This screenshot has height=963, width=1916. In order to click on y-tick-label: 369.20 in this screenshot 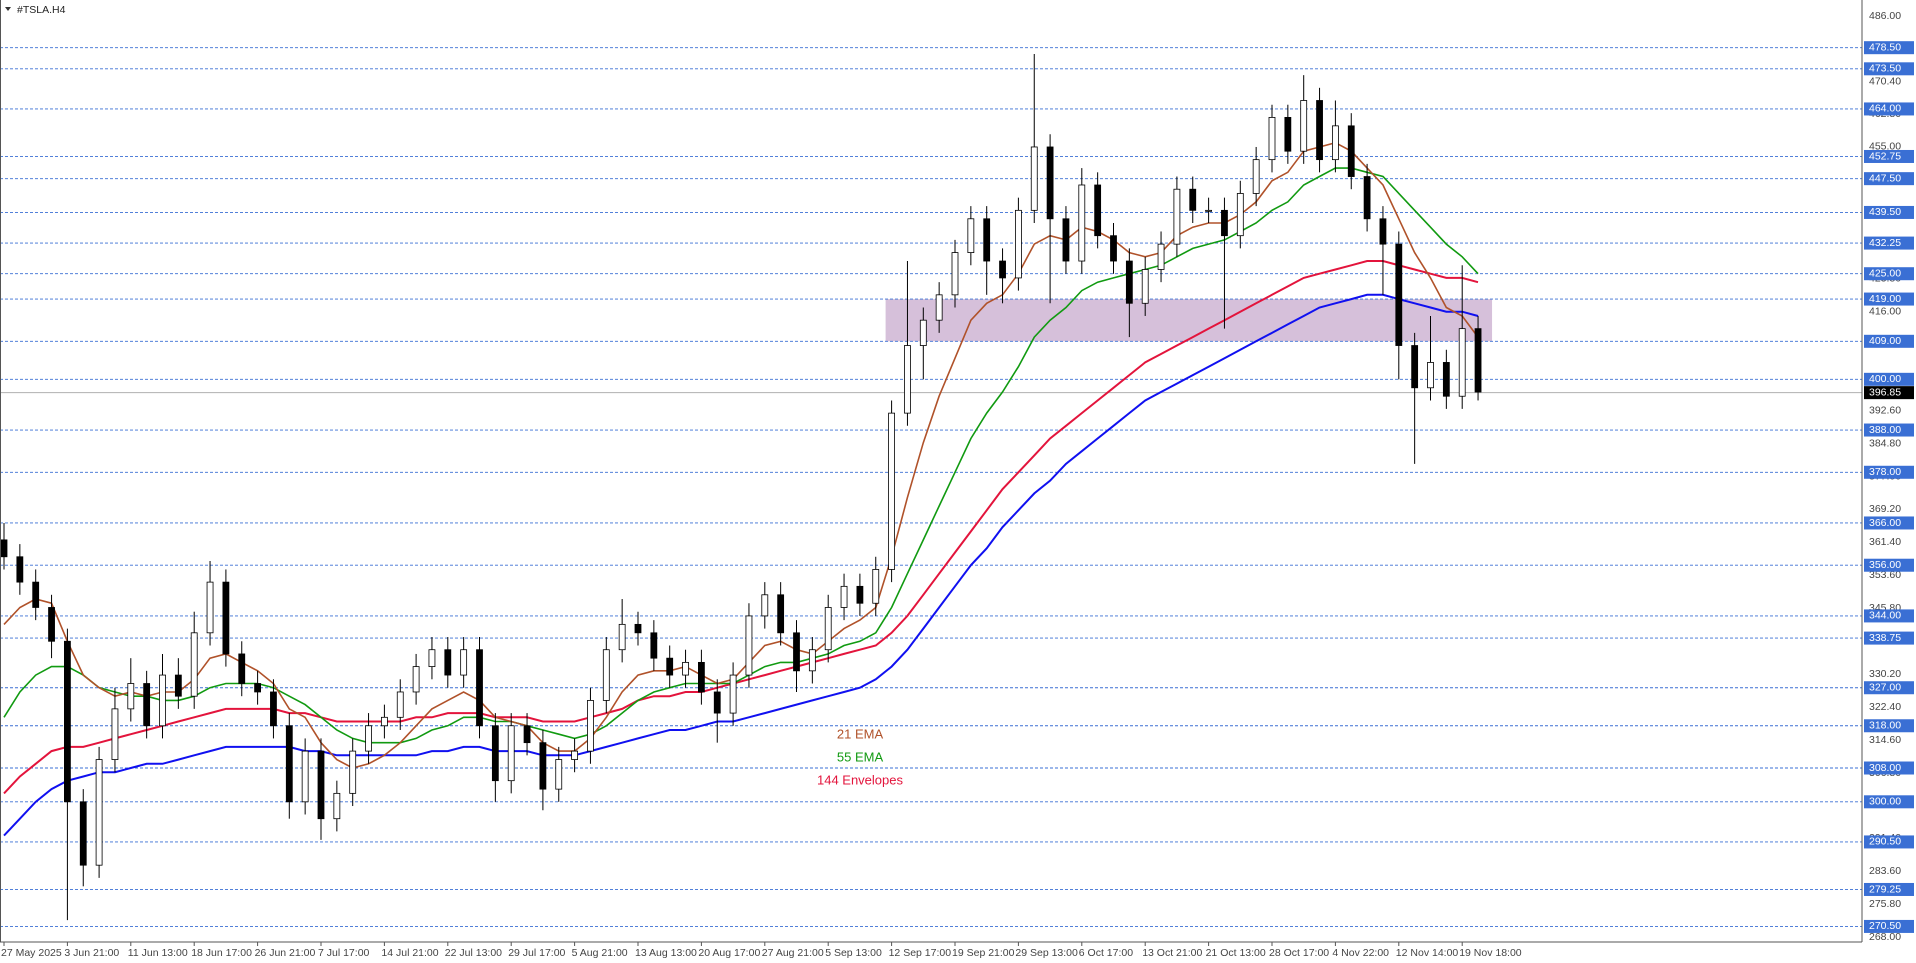, I will do `click(1885, 509)`.